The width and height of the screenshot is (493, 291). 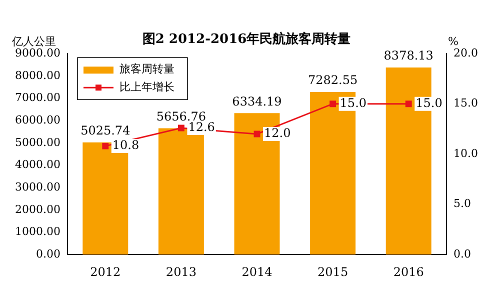 I want to click on y2-tick-label: 0.0, so click(x=463, y=253).